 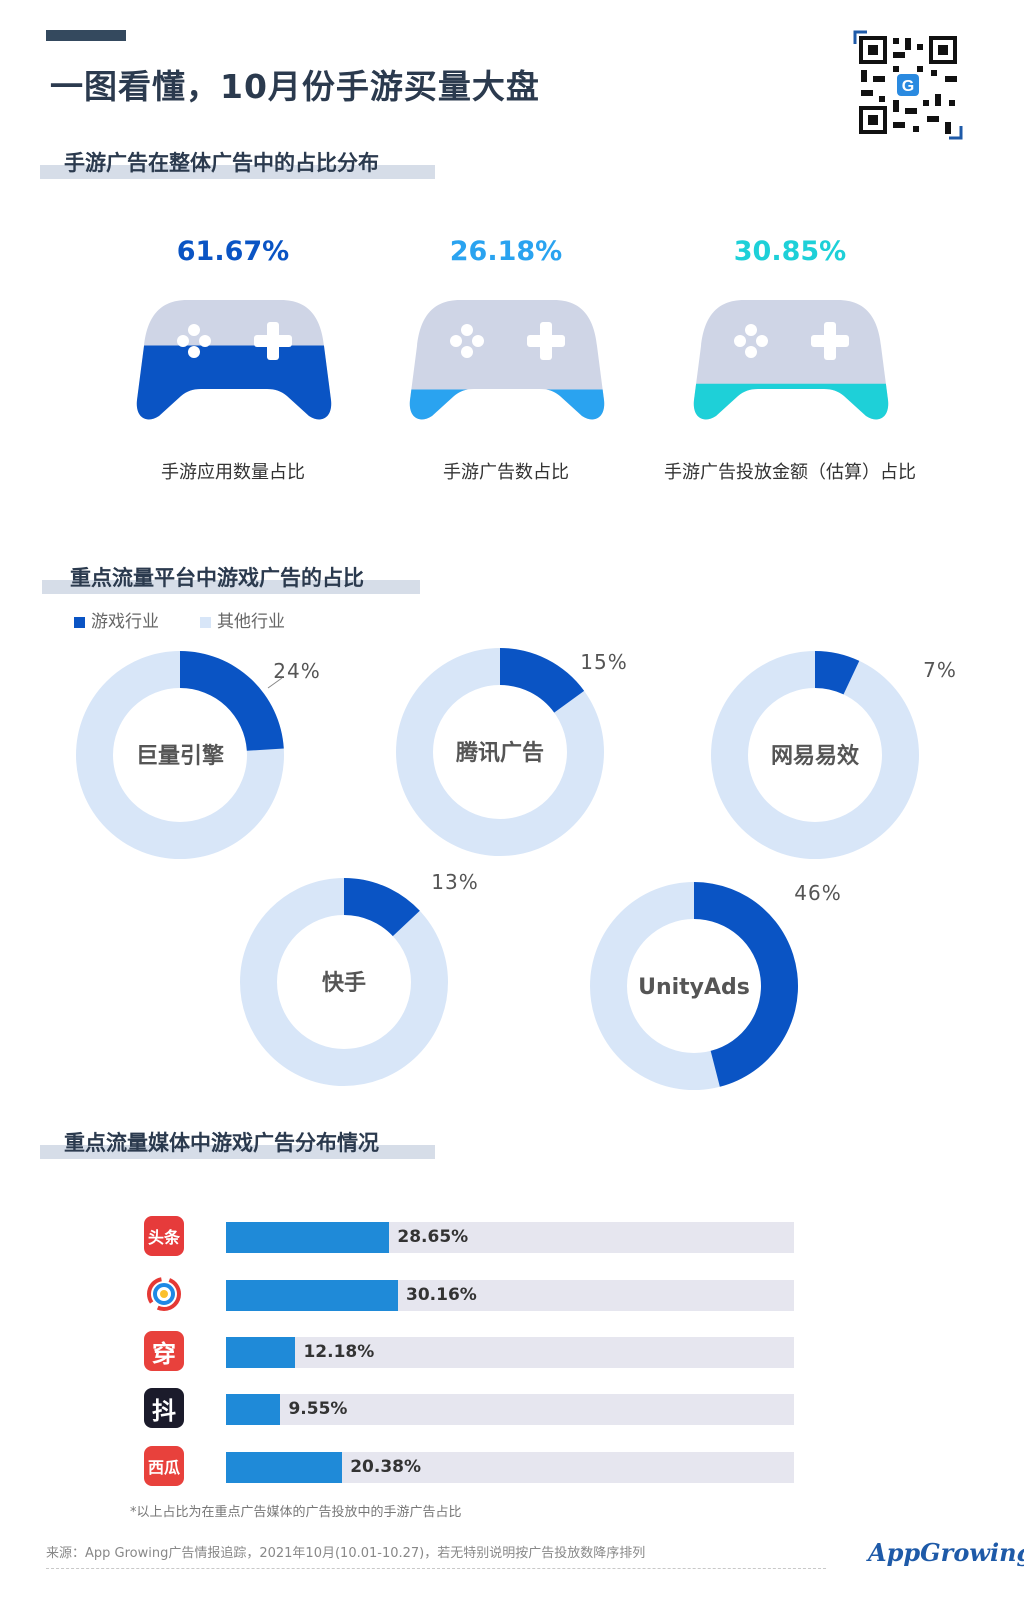 What do you see at coordinates (164, 1236) in the screenshot?
I see `toutiao-icon: 头条` at bounding box center [164, 1236].